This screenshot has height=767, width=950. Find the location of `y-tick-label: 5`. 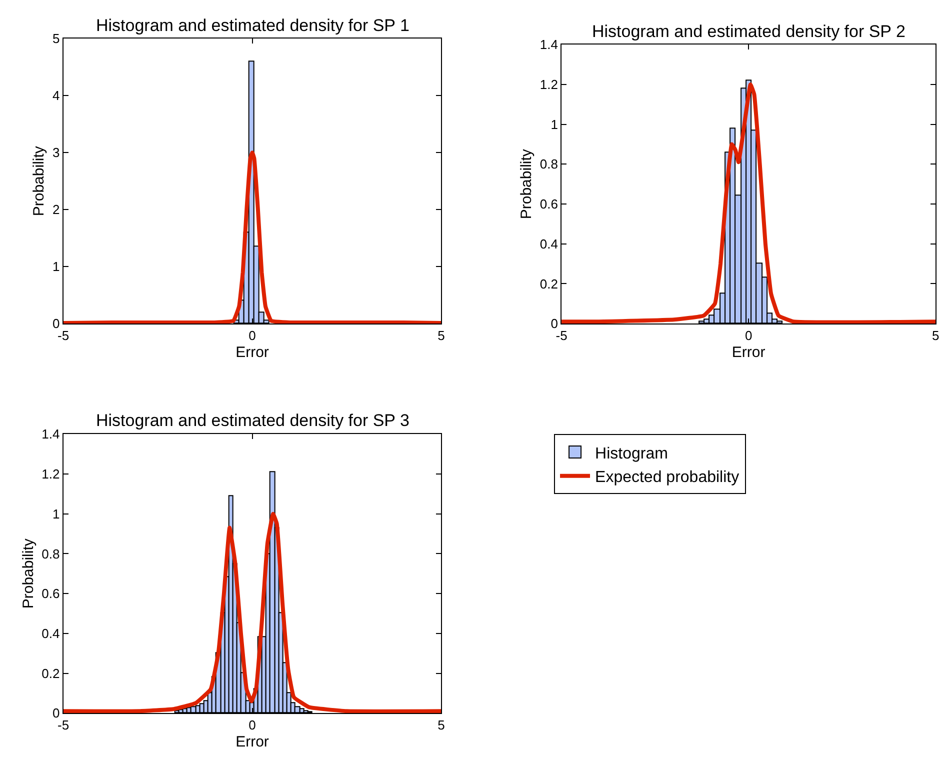

y-tick-label: 5 is located at coordinates (56, 38).